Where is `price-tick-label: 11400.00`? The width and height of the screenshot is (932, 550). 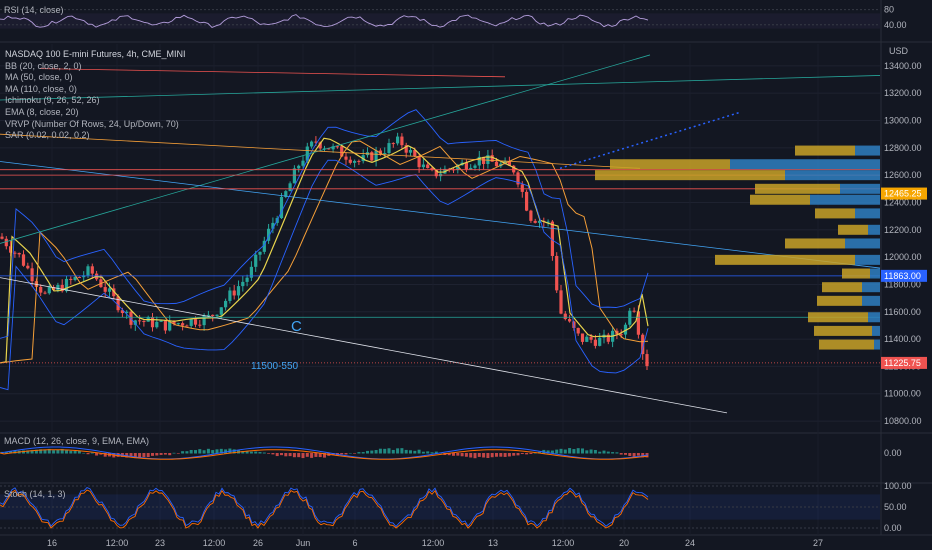
price-tick-label: 11400.00 is located at coordinates (902, 339).